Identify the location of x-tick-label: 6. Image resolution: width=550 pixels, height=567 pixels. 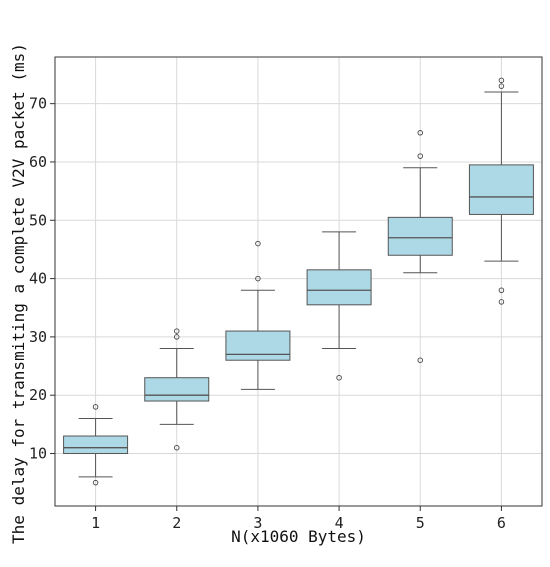
(501, 523).